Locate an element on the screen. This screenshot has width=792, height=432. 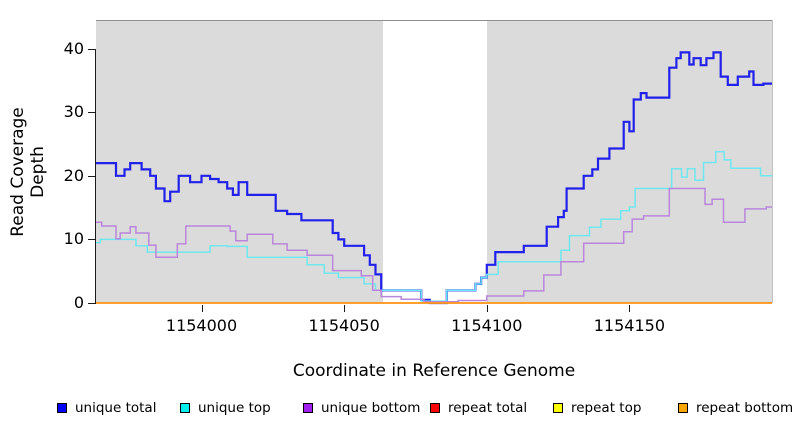
x-tick-label-1154050: 1154050 is located at coordinates (344, 325).